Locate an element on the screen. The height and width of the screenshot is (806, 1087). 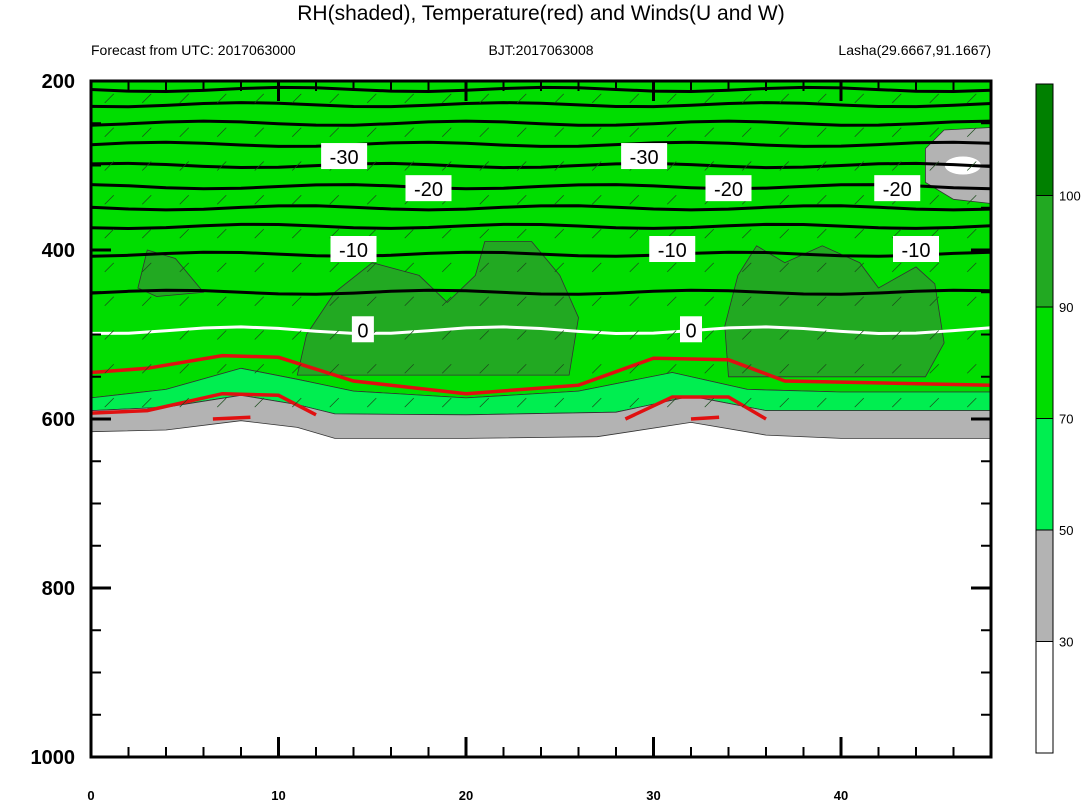
y-tick-label: 200 is located at coordinates (58, 82).